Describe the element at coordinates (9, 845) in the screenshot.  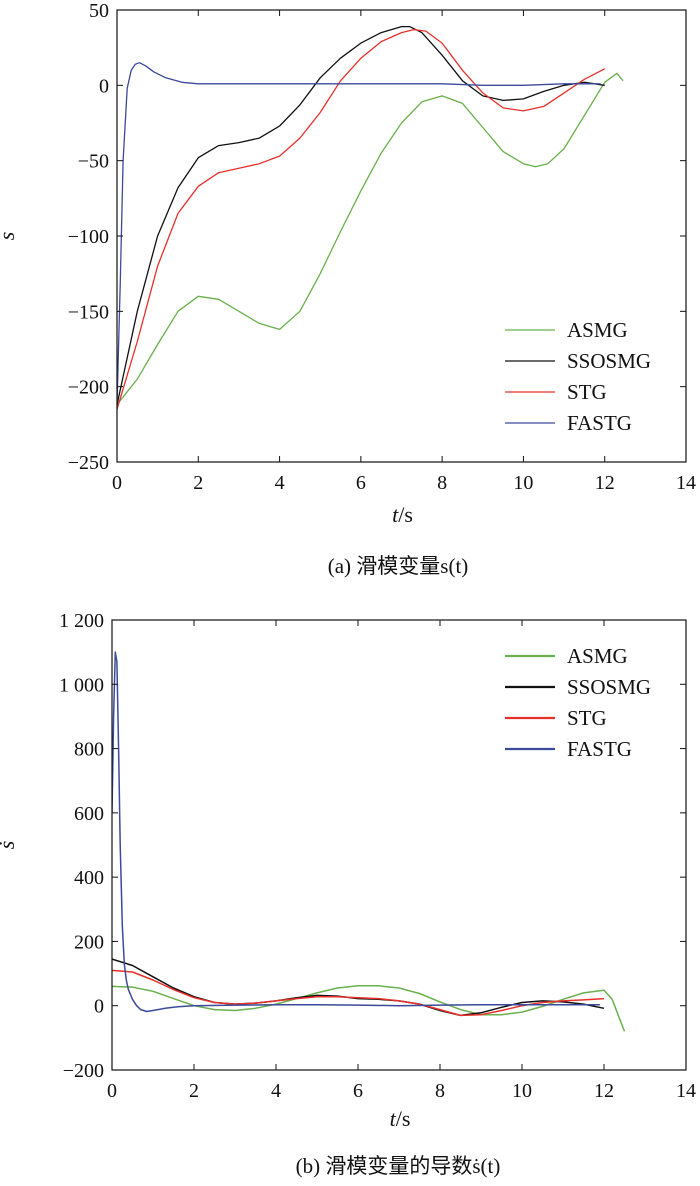
I see `y-axis-label: ṡ` at that location.